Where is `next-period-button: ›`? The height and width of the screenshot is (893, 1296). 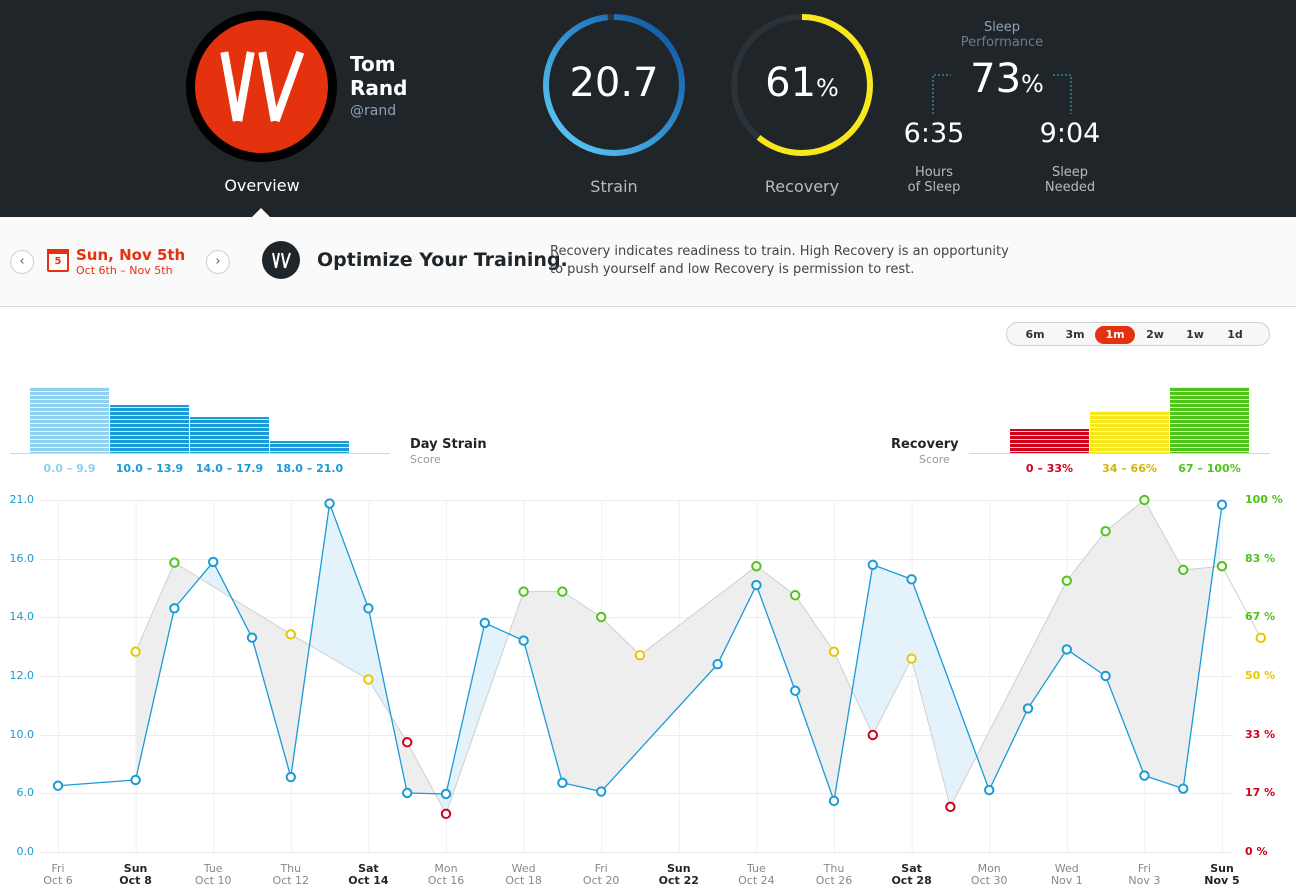
next-period-button: › is located at coordinates (218, 262).